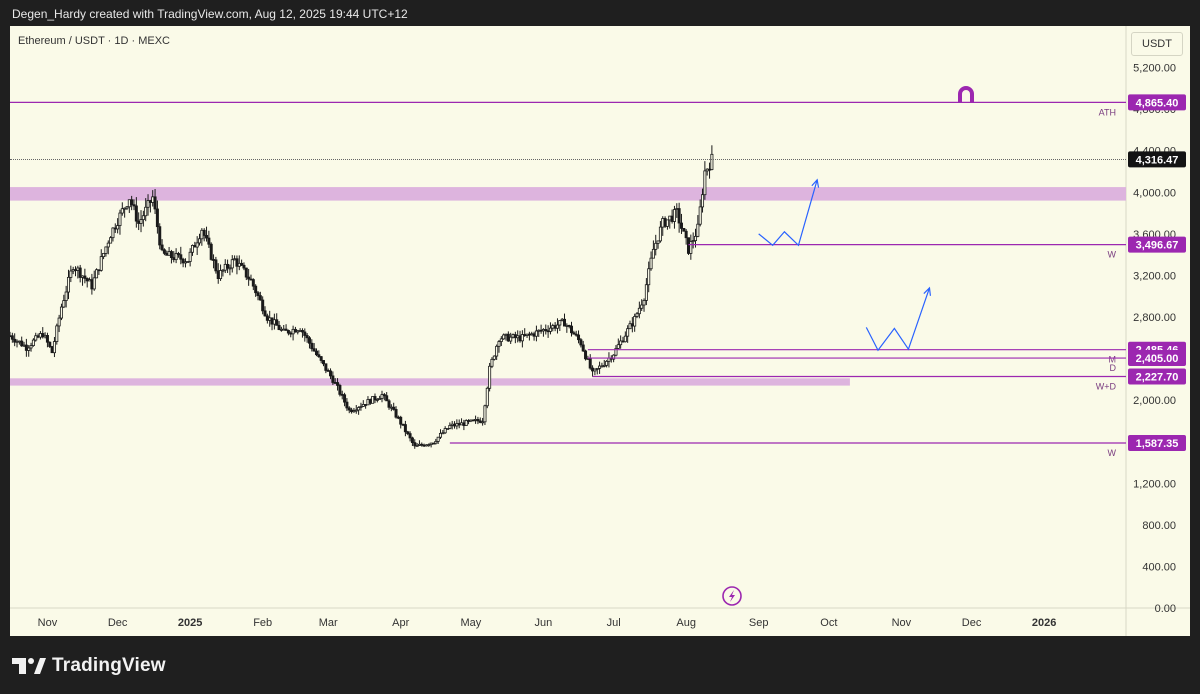 The height and width of the screenshot is (694, 1200). Describe the element at coordinates (190, 623) in the screenshot. I see `time-tick-label: 2025` at that location.